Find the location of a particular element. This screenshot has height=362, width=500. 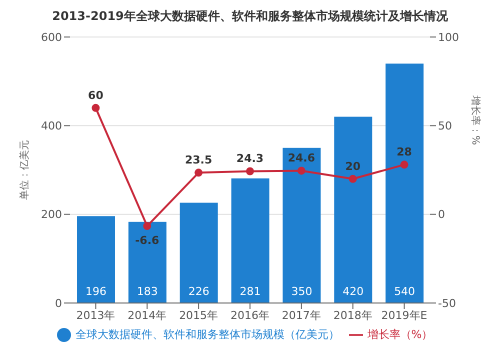

x-tick-label: 2018年 is located at coordinates (352, 315).